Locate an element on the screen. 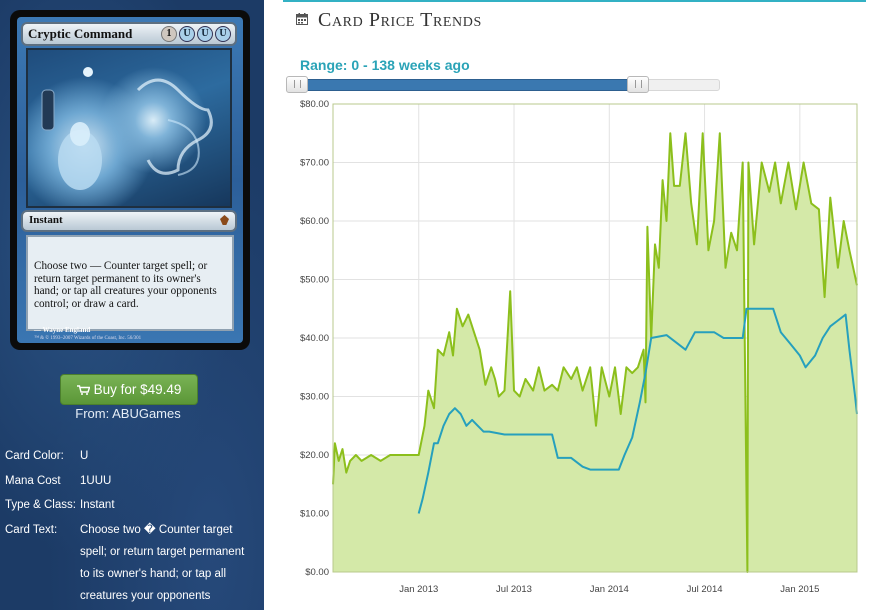  x-tick-label: Jul 2014 is located at coordinates (705, 589).